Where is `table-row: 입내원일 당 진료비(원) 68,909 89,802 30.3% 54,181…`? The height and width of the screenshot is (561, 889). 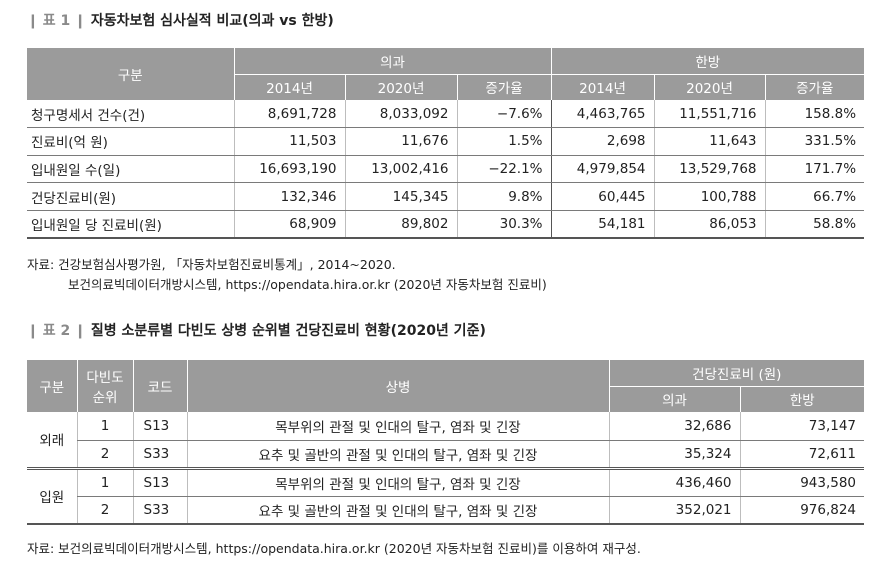 table-row: 입내원일 당 진료비(원) 68,909 89,802 30.3% 54,181… is located at coordinates (446, 224).